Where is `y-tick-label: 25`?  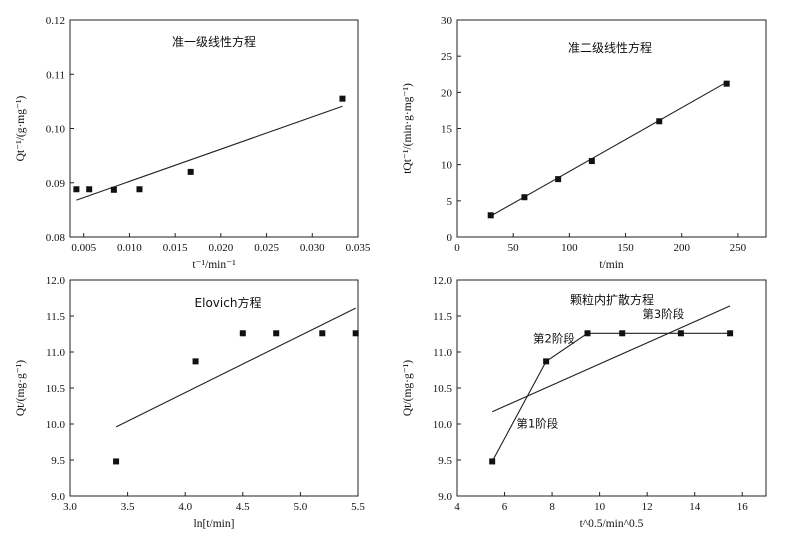
y-tick-label: 25 is located at coordinates (447, 57).